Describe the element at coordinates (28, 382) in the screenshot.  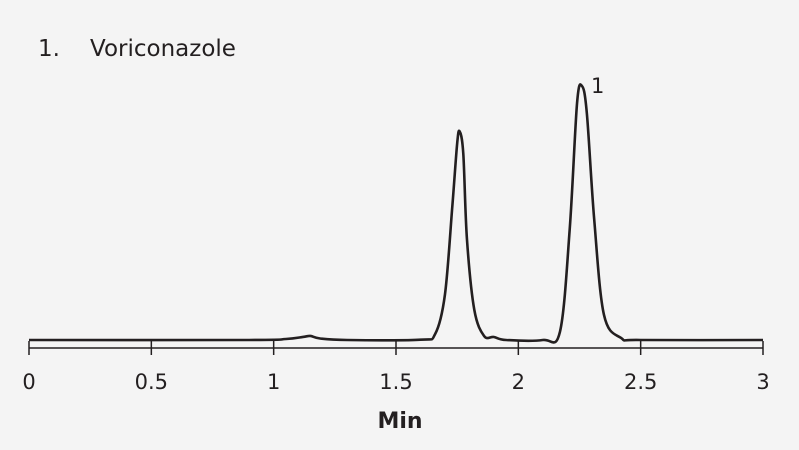
I see `x-tick-label: 0` at that location.